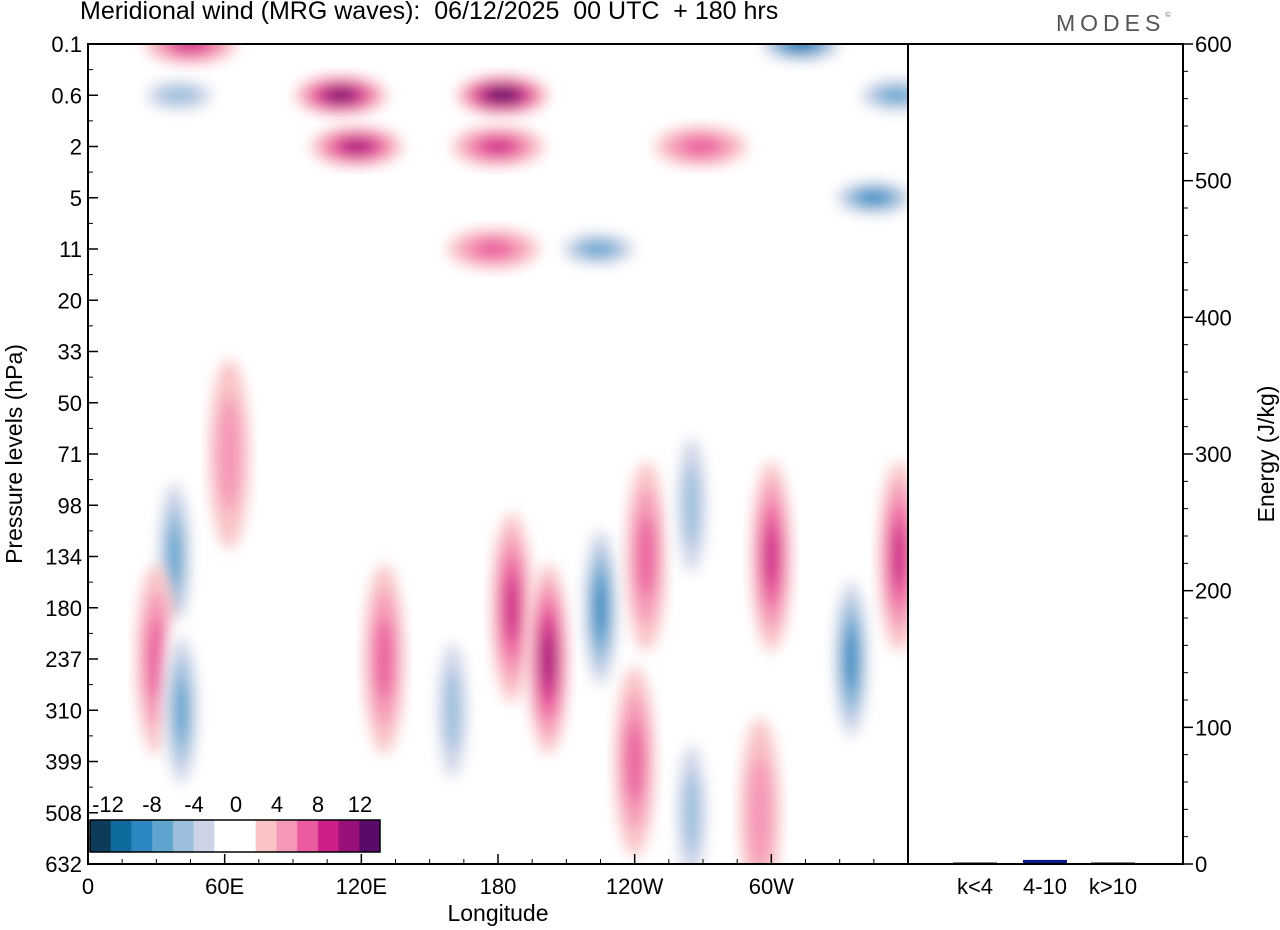 This screenshot has width=1280, height=930. Describe the element at coordinates (70, 505) in the screenshot. I see `y-tick-label: 98` at that location.